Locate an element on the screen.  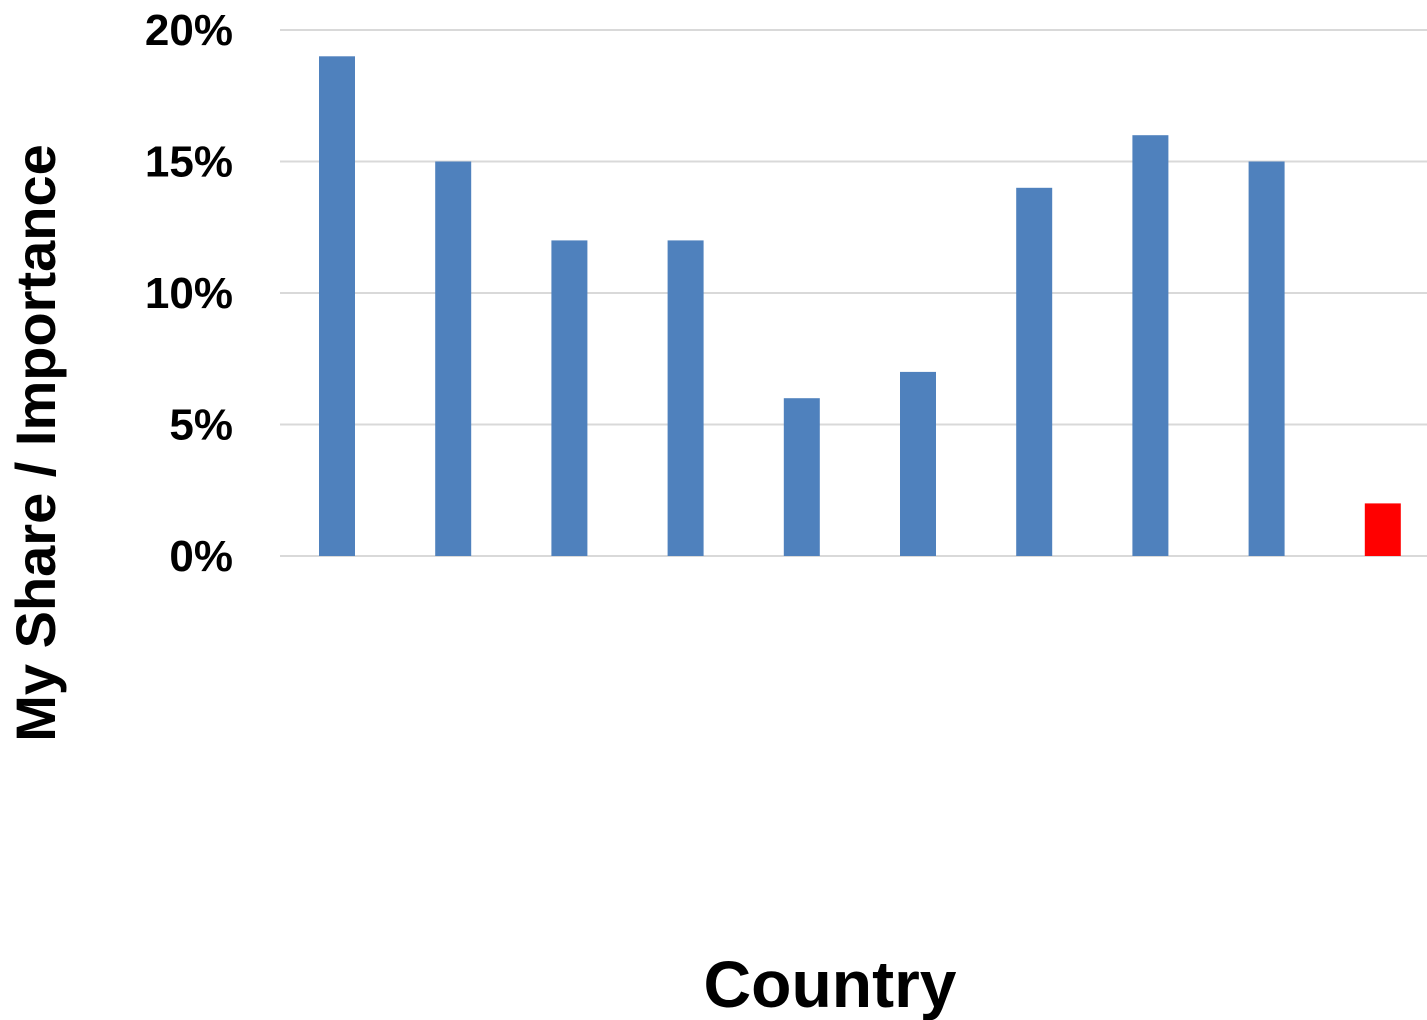
y-tick-label: 15% is located at coordinates (189, 162).